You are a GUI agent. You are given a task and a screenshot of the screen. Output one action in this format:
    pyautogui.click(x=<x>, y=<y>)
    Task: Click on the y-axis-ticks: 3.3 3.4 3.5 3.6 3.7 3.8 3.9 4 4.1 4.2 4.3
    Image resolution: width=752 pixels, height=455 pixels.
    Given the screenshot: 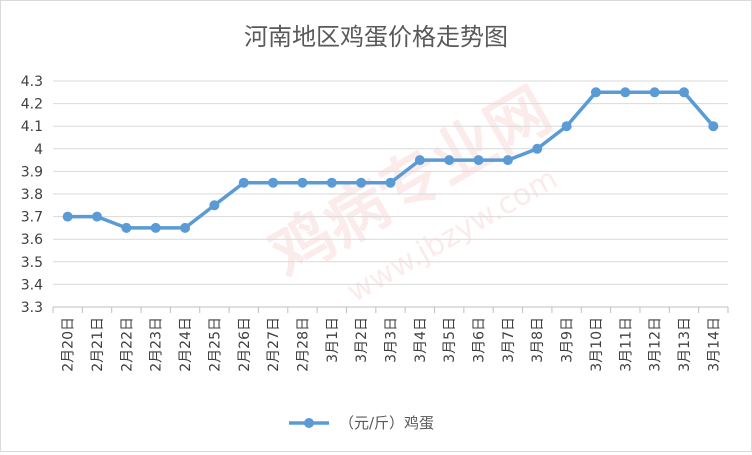 What is the action you would take?
    pyautogui.click(x=32, y=195)
    